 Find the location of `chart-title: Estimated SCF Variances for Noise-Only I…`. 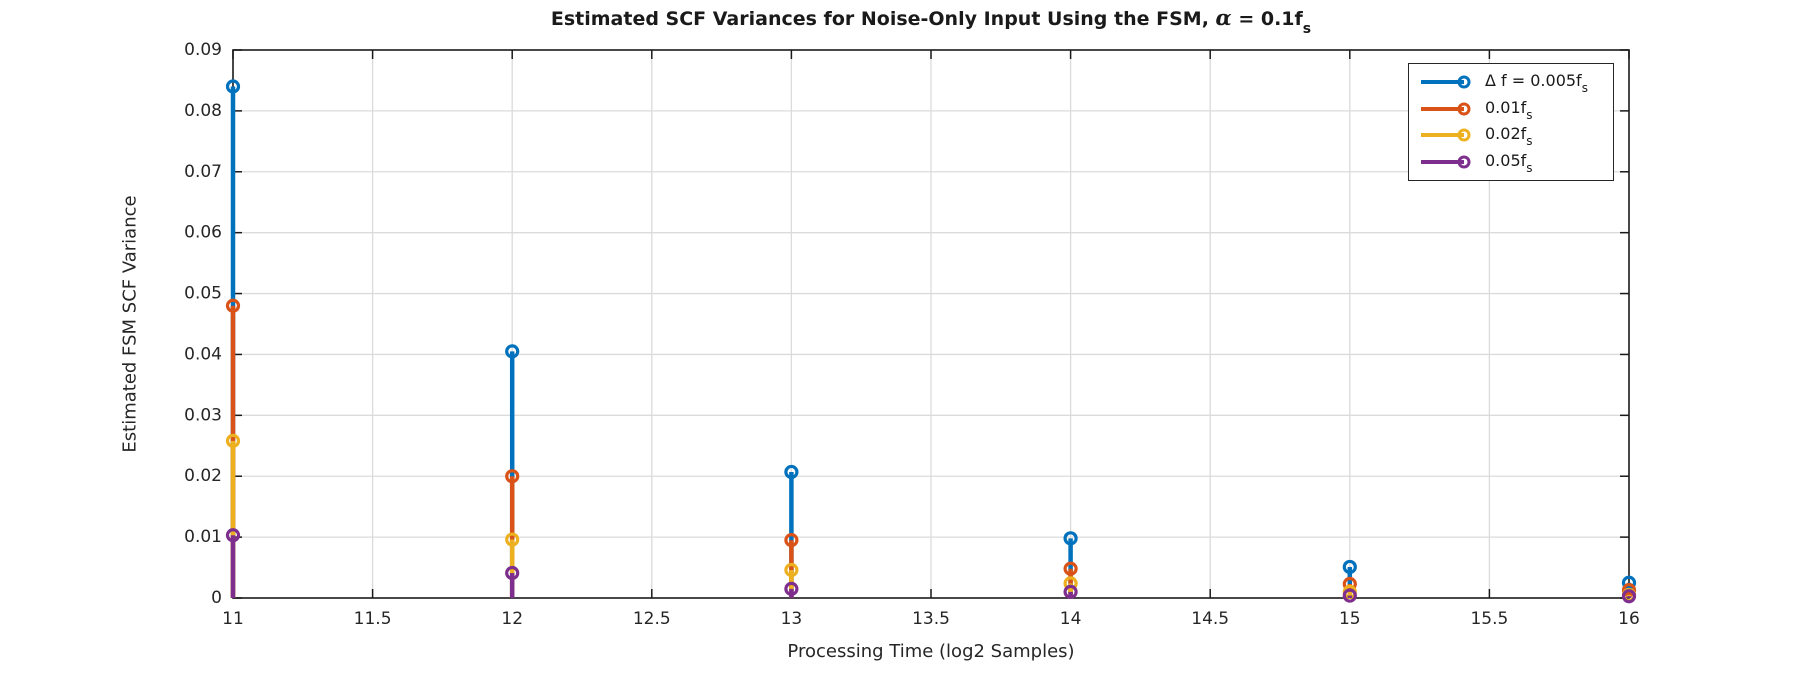

chart-title: Estimated SCF Variances for Noise-Only I… is located at coordinates (931, 21).